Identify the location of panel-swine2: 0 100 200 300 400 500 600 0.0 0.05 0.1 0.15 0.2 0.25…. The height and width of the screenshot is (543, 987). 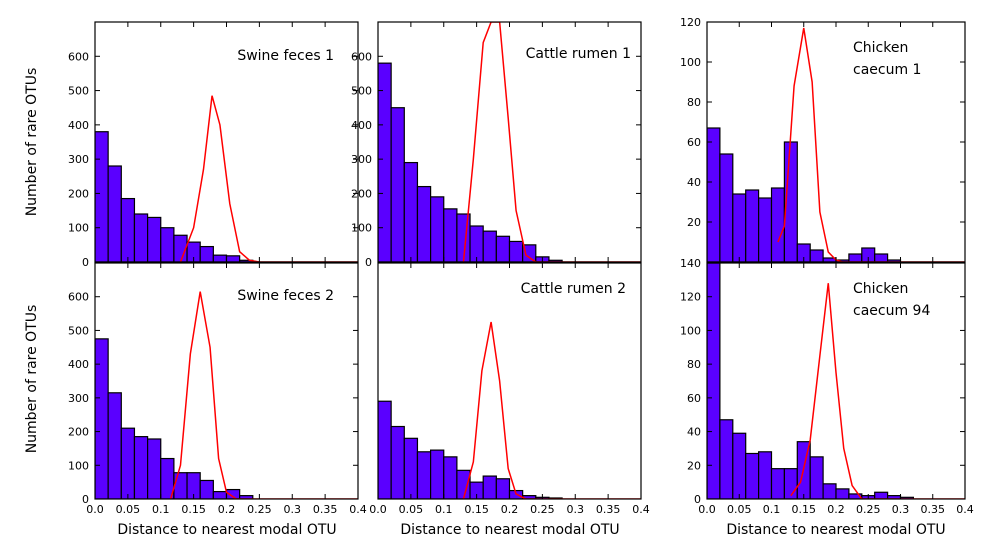
(217, 389).